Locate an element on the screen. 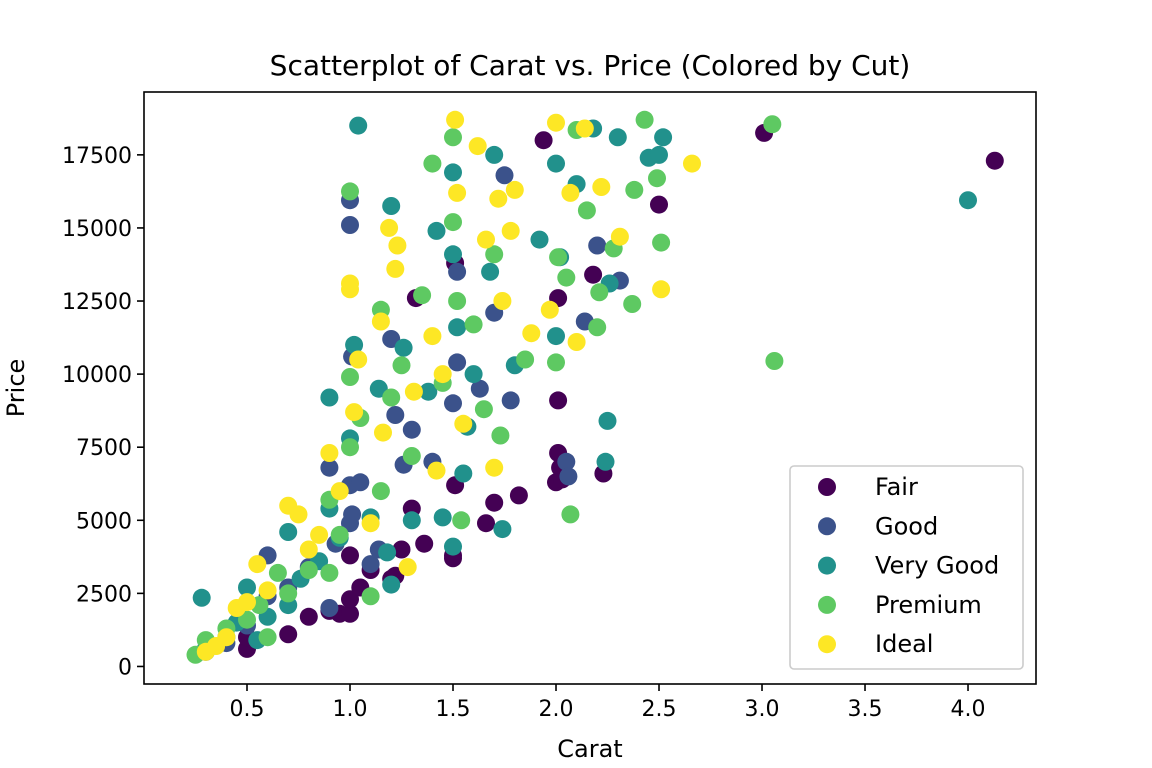  legend-marker-good is located at coordinates (827, 526).